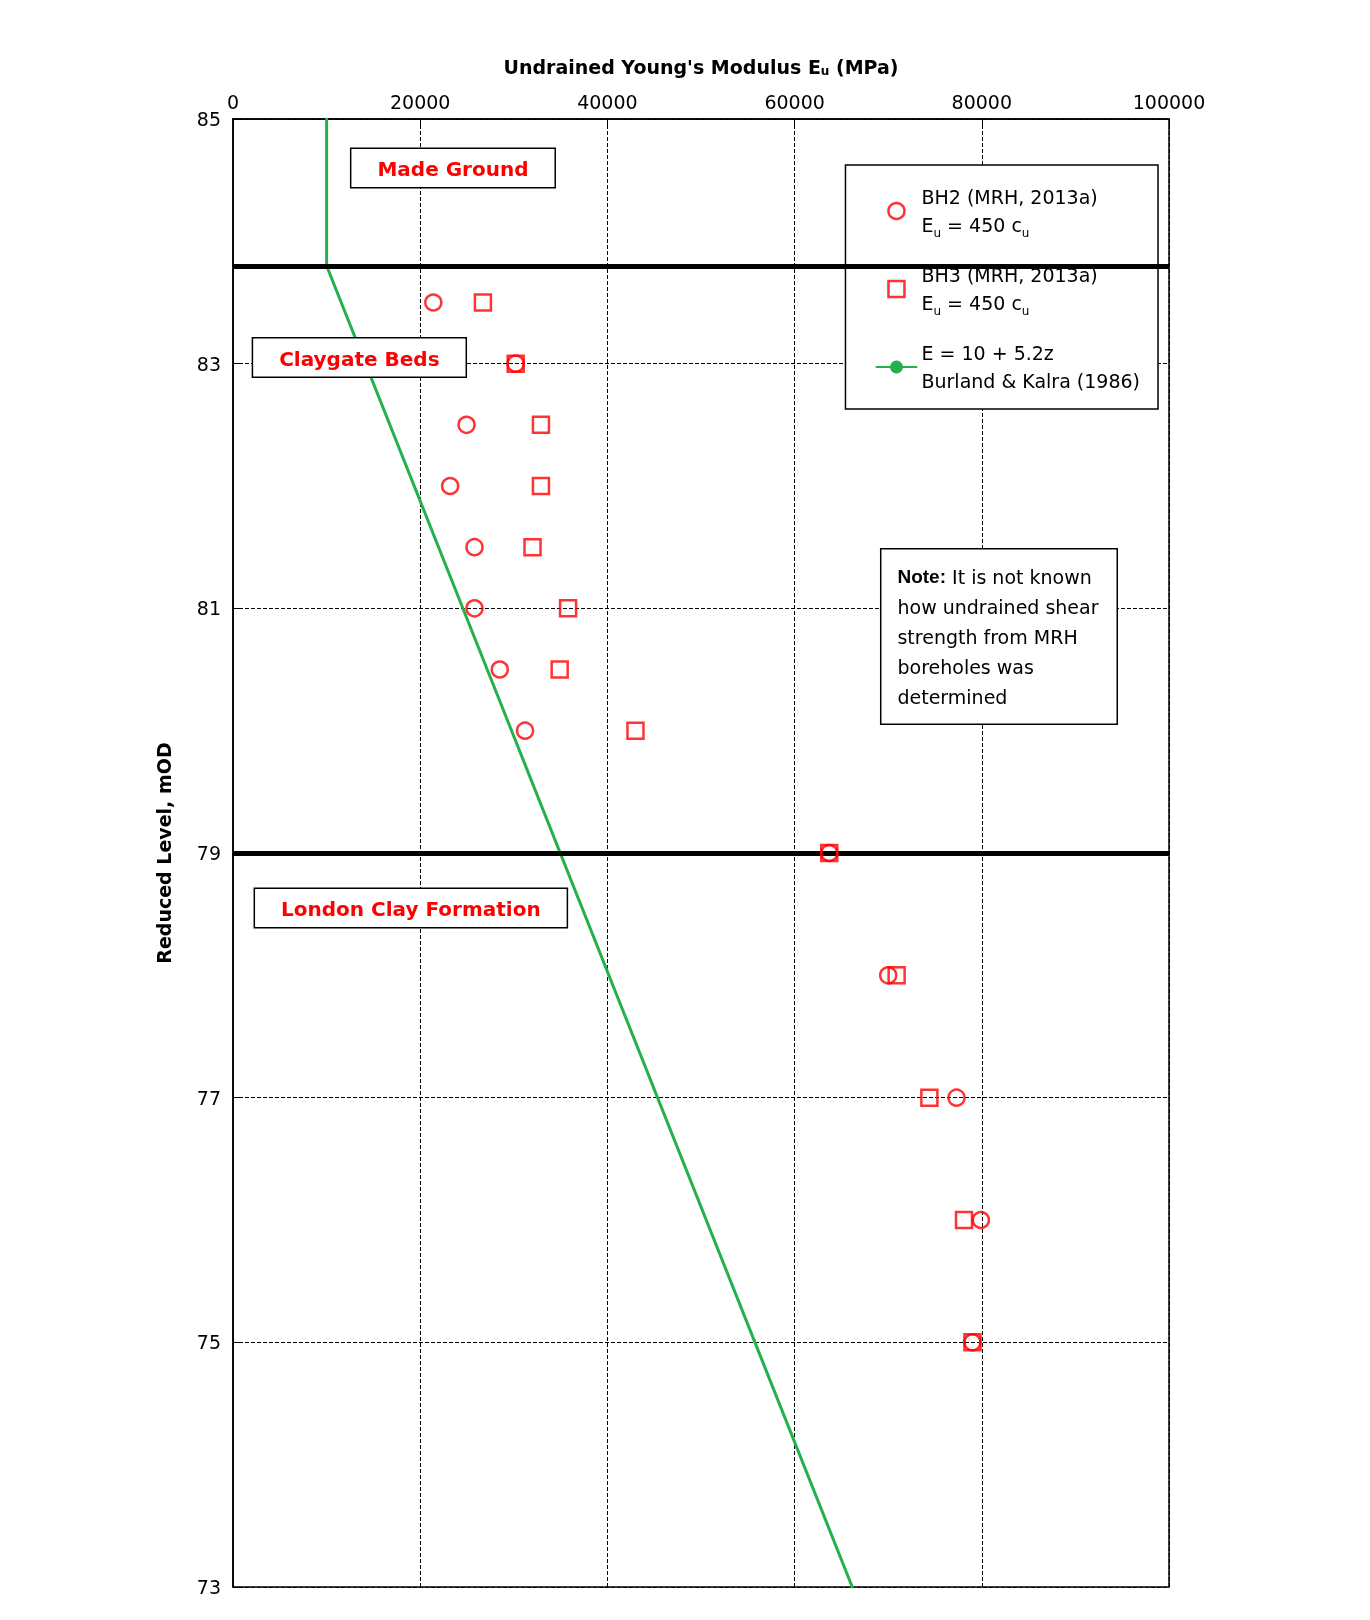 The height and width of the screenshot is (1620, 1370). What do you see at coordinates (208, 608) in the screenshot?
I see `y-tick-label: 81` at bounding box center [208, 608].